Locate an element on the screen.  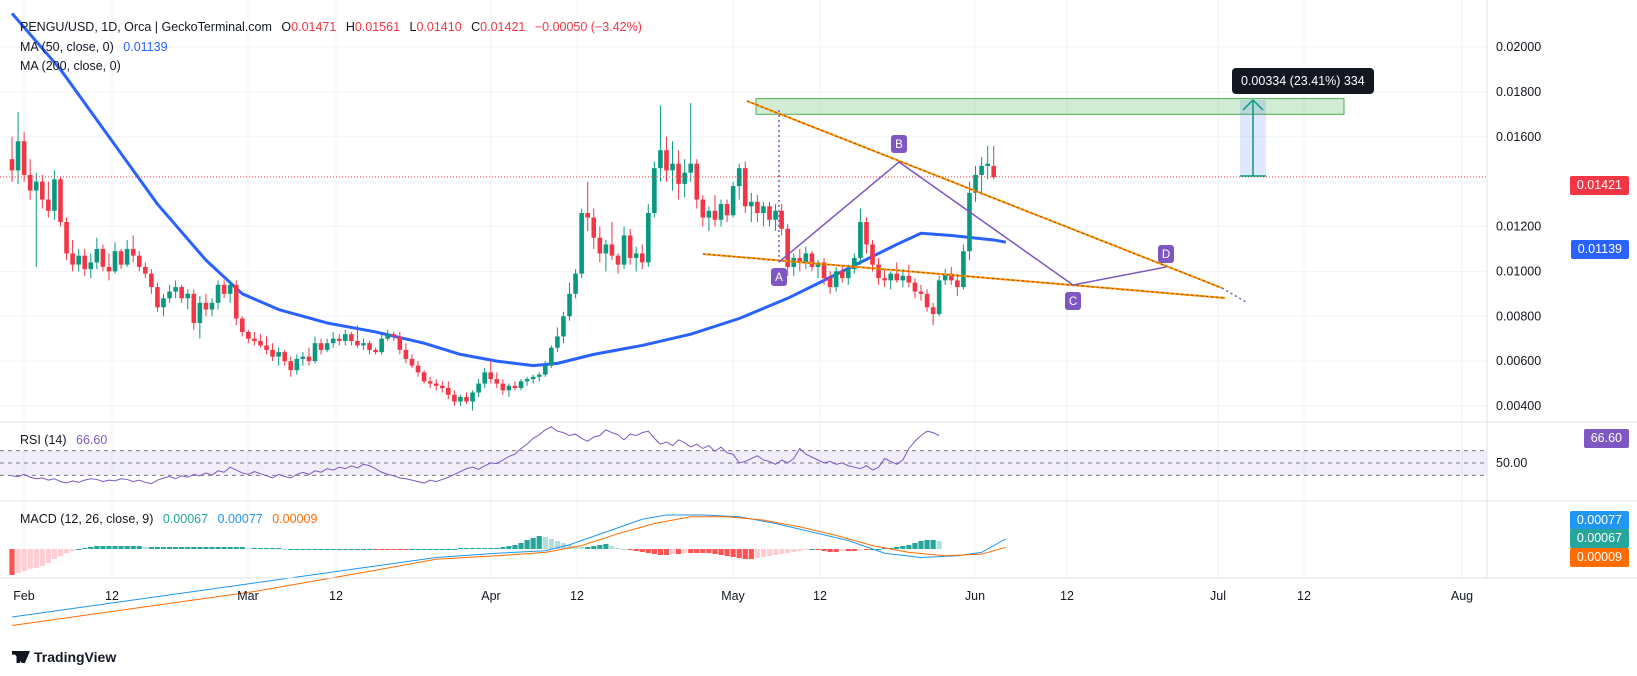
pattern-label-bg is located at coordinates (899, 144).